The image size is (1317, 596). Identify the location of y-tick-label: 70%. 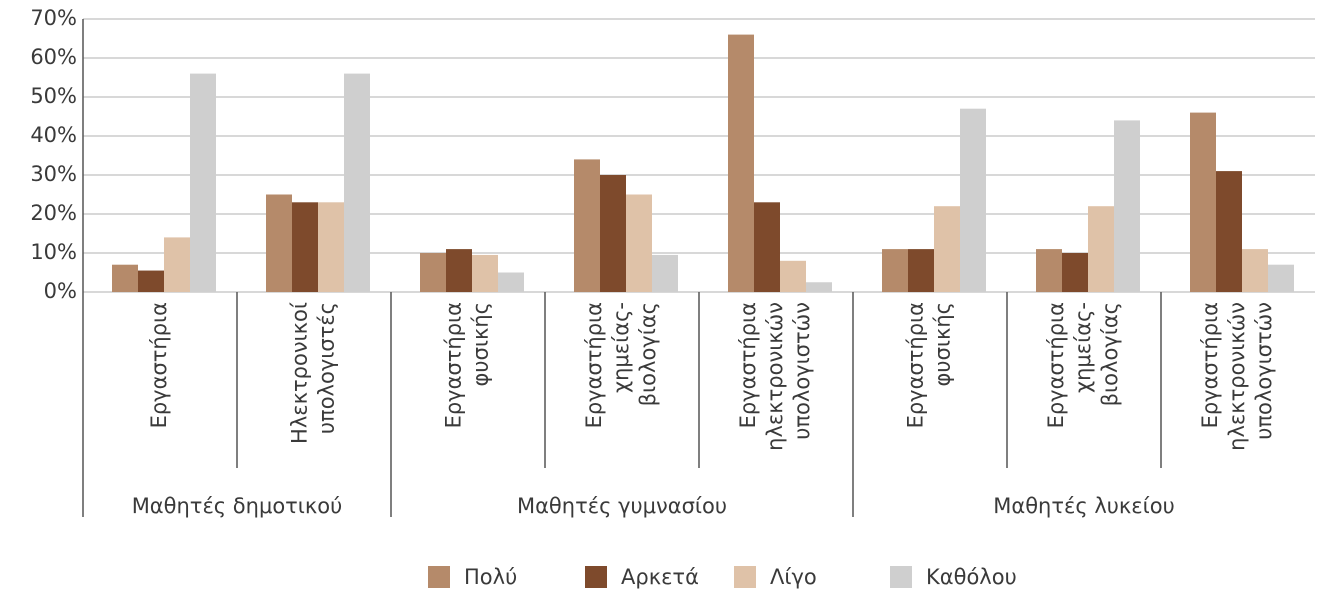
(53, 18).